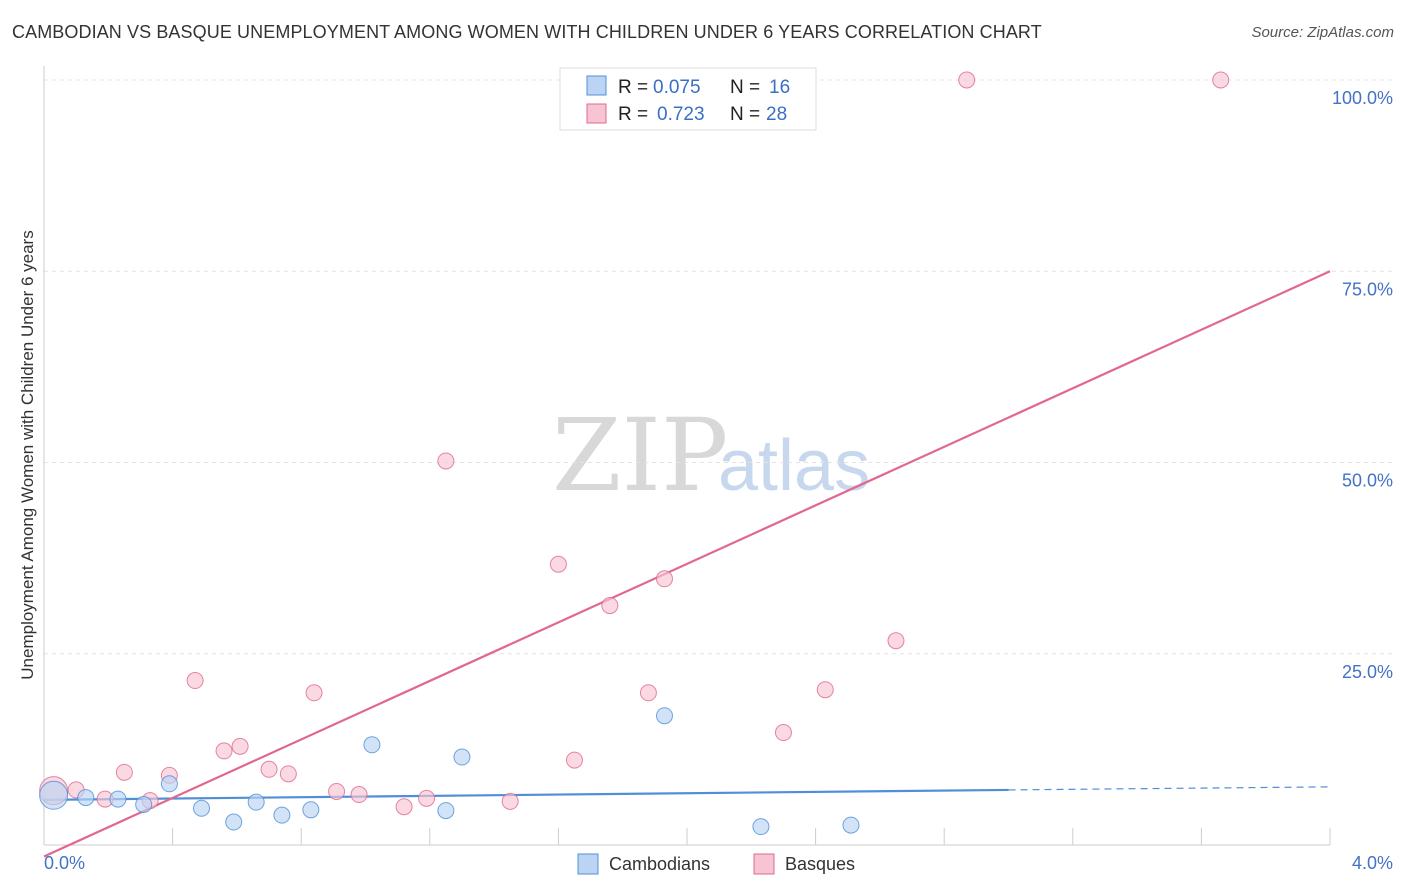  What do you see at coordinates (526, 794) in the screenshot?
I see `trend-line-cambodians` at bounding box center [526, 794].